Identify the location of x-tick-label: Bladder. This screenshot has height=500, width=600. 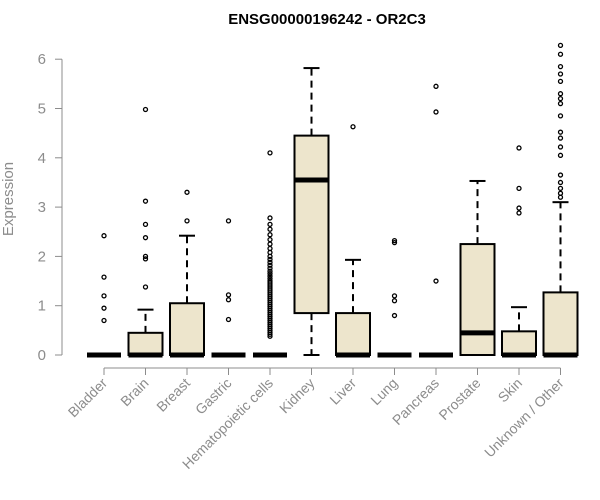
(88, 398).